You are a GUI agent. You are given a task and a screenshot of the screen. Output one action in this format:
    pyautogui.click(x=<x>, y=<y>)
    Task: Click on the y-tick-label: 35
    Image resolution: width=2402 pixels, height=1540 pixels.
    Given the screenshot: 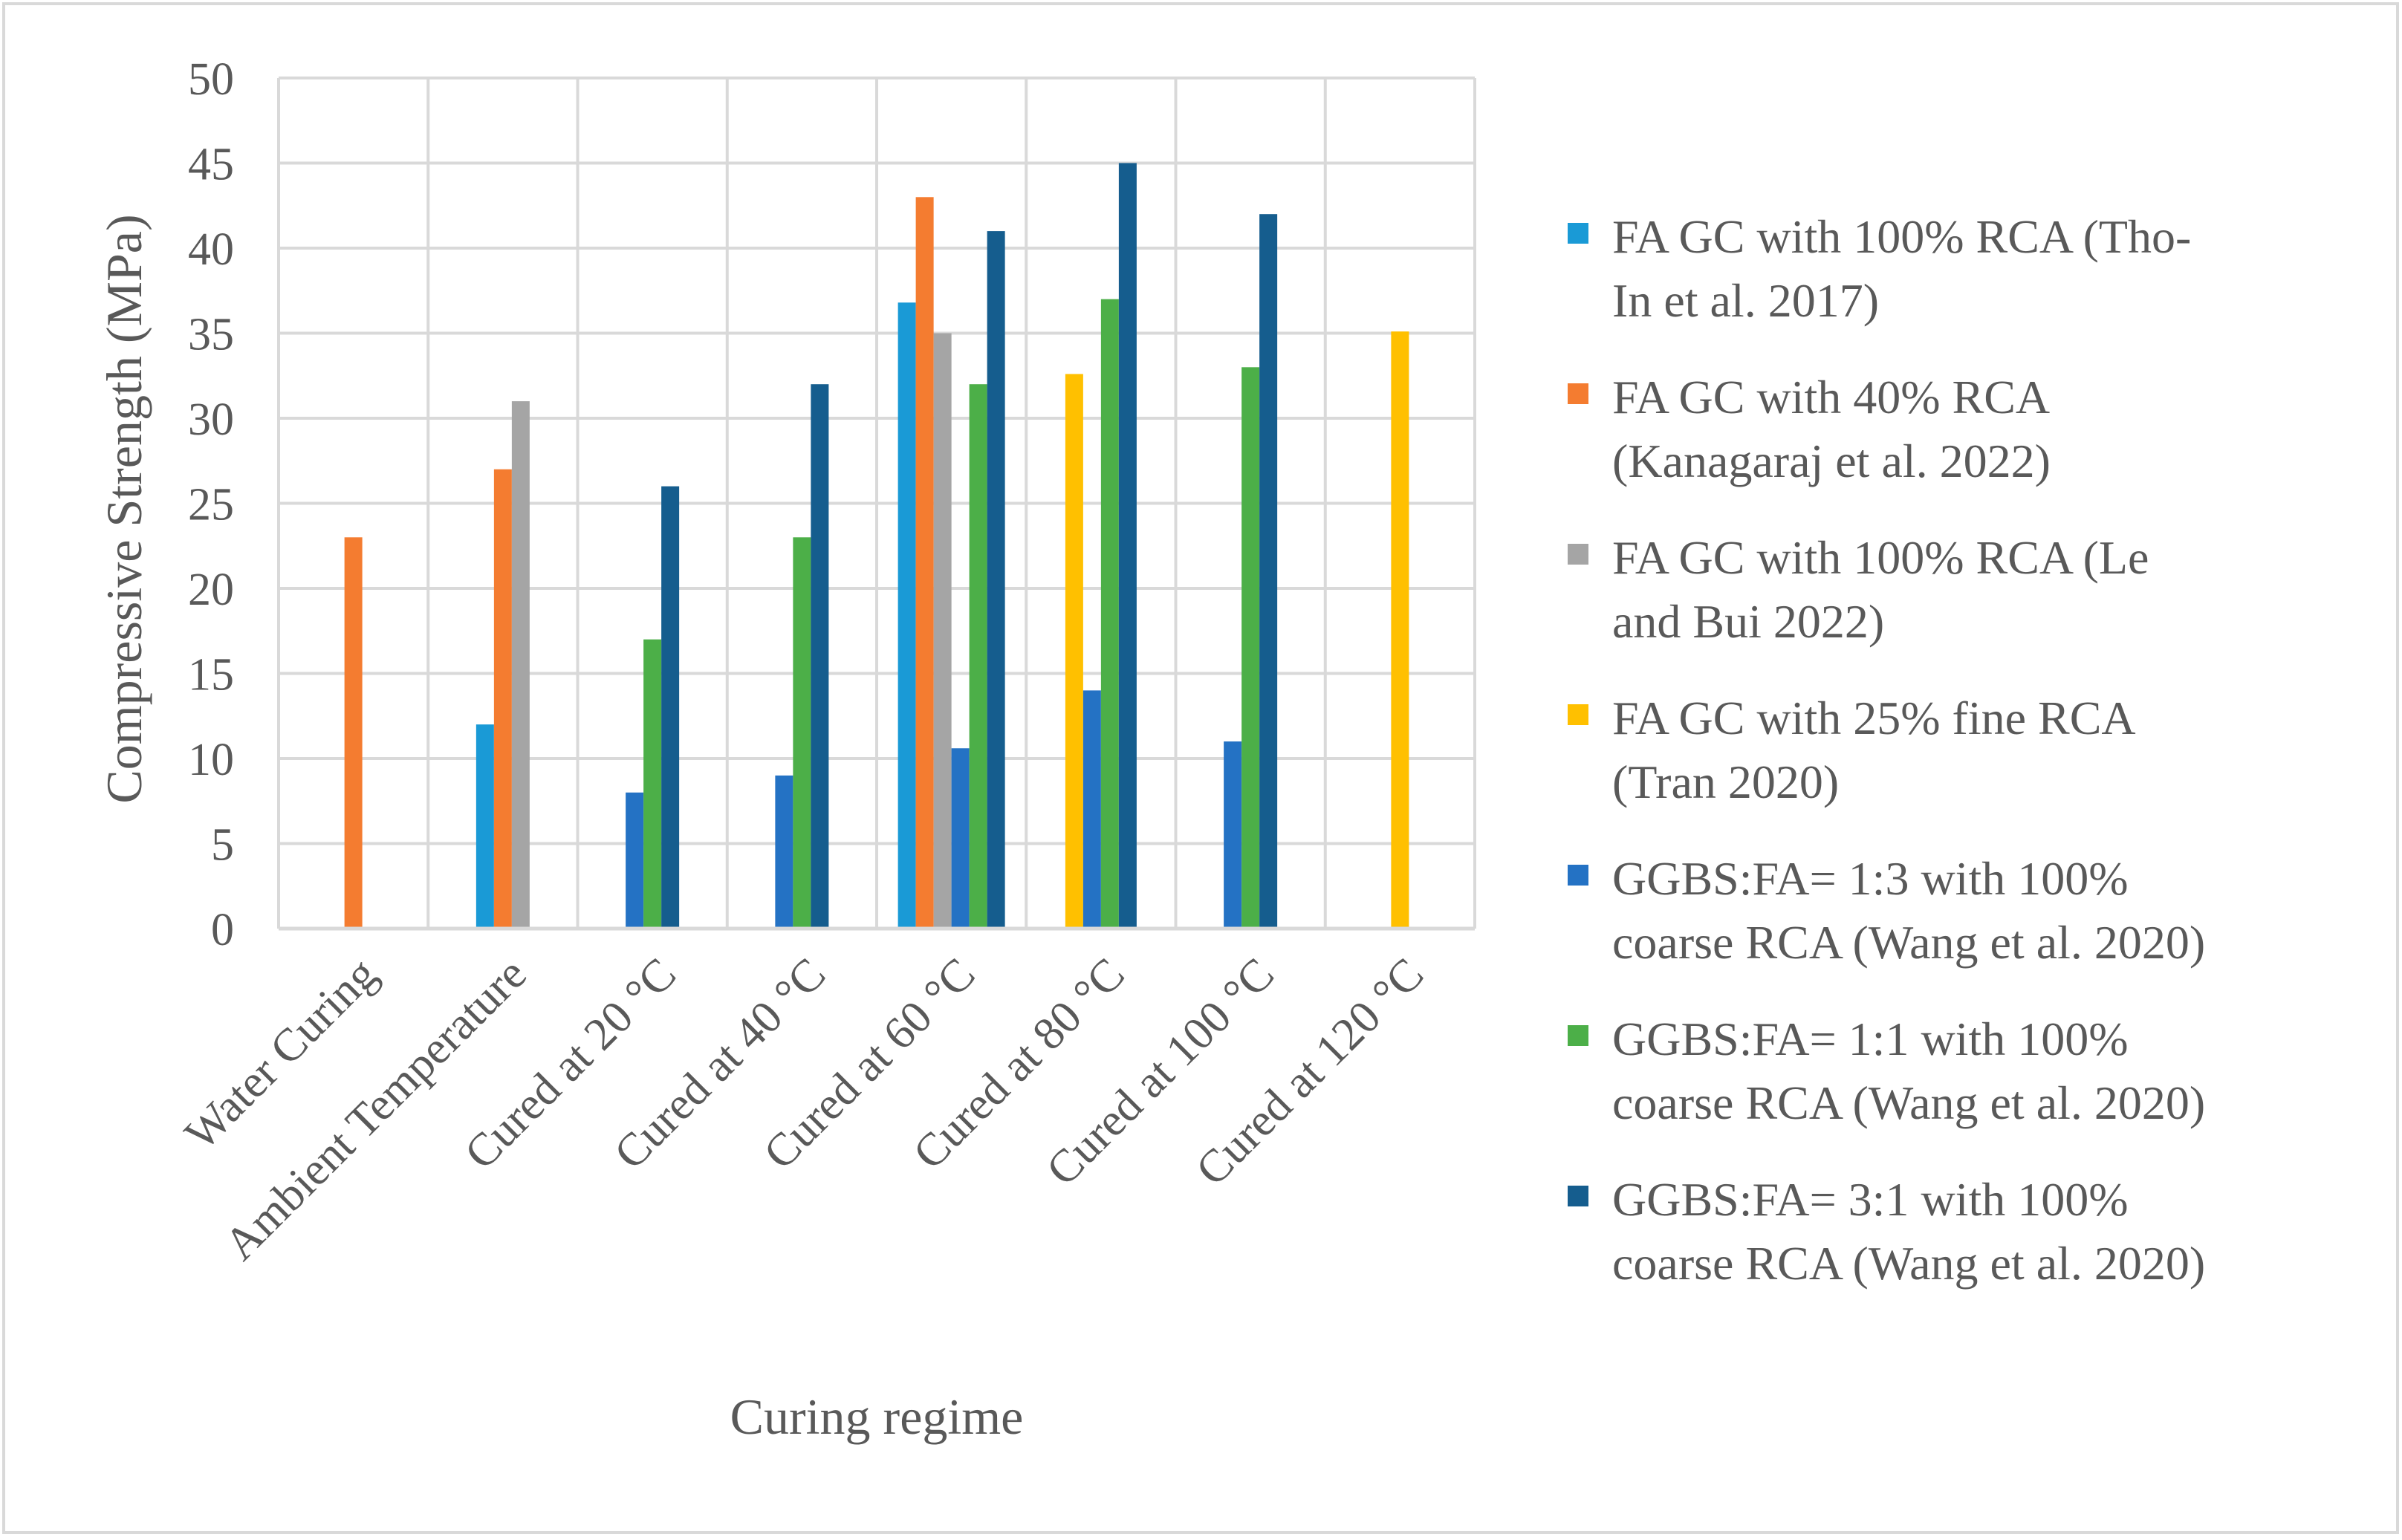 What is the action you would take?
    pyautogui.click(x=211, y=335)
    